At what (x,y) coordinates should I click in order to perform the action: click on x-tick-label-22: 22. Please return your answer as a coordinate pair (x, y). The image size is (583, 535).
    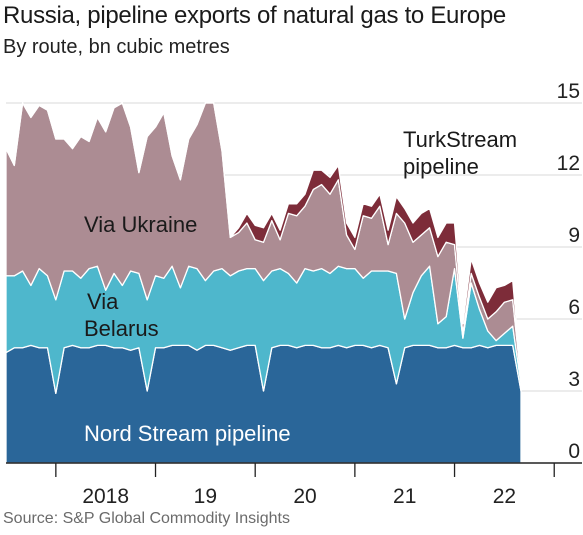
    Looking at the image, I should click on (504, 496).